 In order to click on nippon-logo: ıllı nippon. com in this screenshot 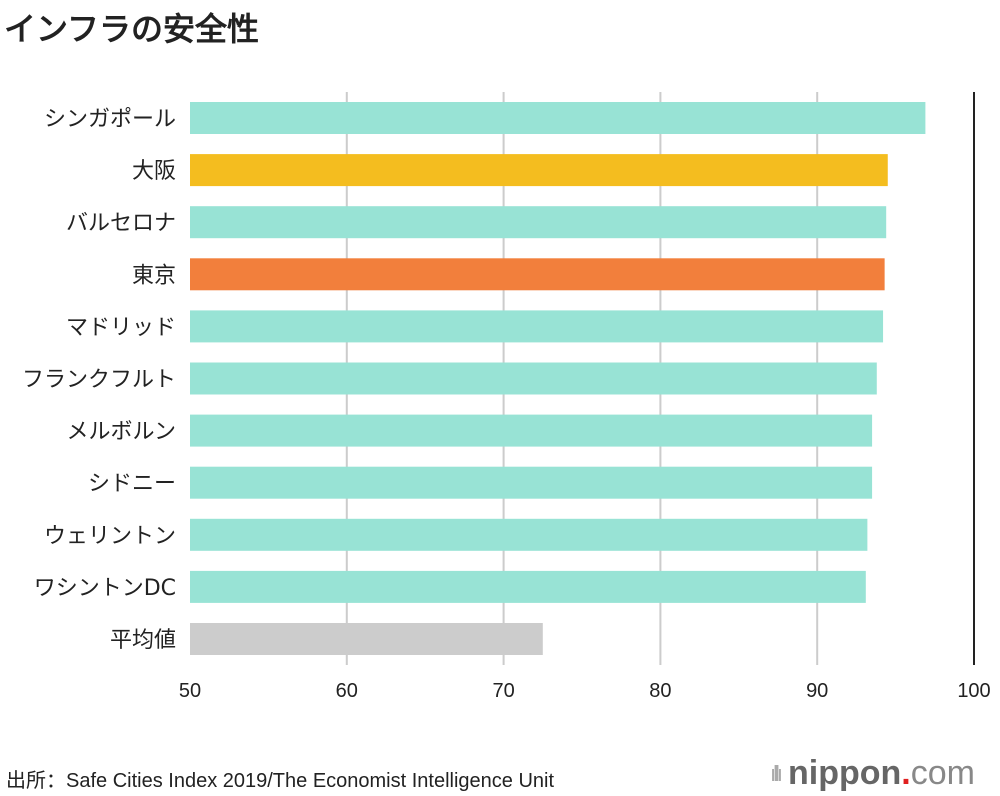, I will do `click(872, 773)`.